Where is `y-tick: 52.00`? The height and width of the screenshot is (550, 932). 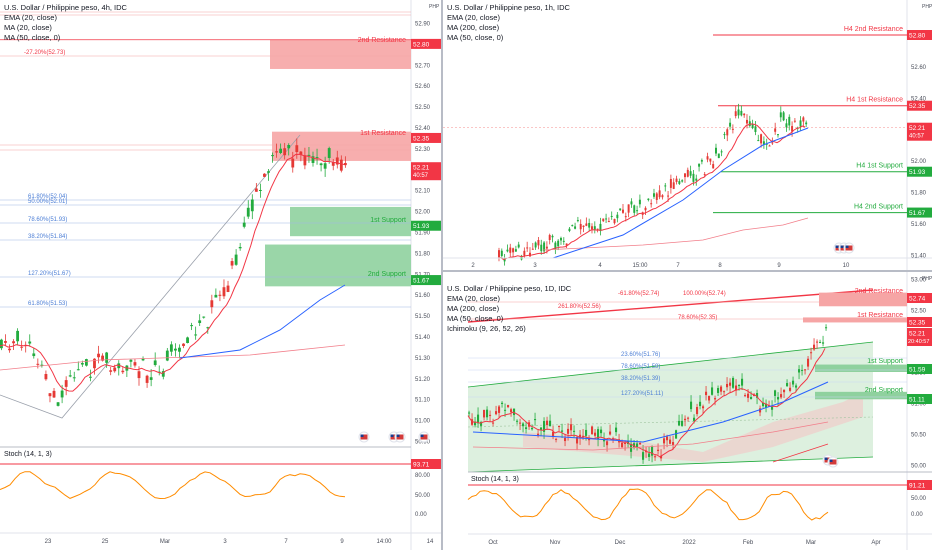
y-tick: 52.00 is located at coordinates (919, 162).